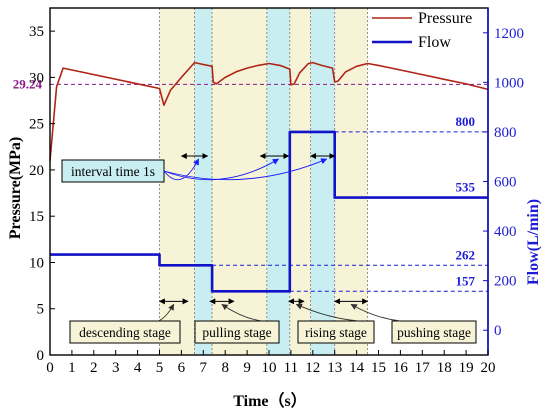 This screenshot has height=410, width=550. I want to click on x-tick-label: 10, so click(269, 368).